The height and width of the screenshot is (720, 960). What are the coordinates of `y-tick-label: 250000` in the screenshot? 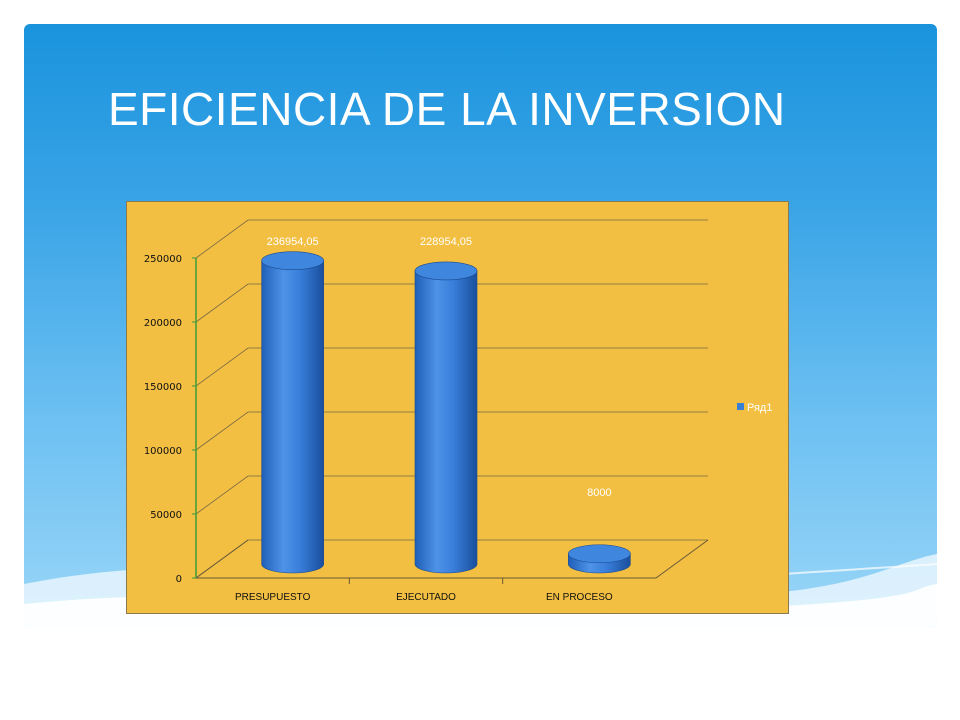 It's located at (163, 259).